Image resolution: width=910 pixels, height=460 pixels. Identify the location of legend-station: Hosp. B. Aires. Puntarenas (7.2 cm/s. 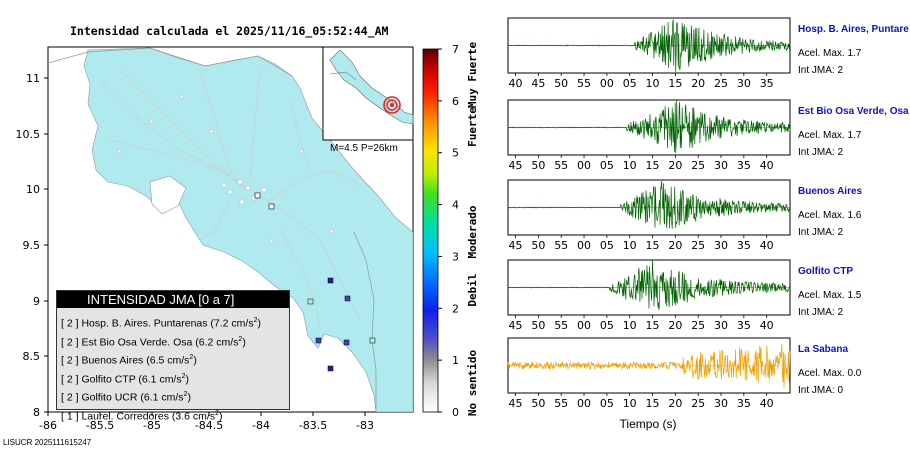
(167, 323).